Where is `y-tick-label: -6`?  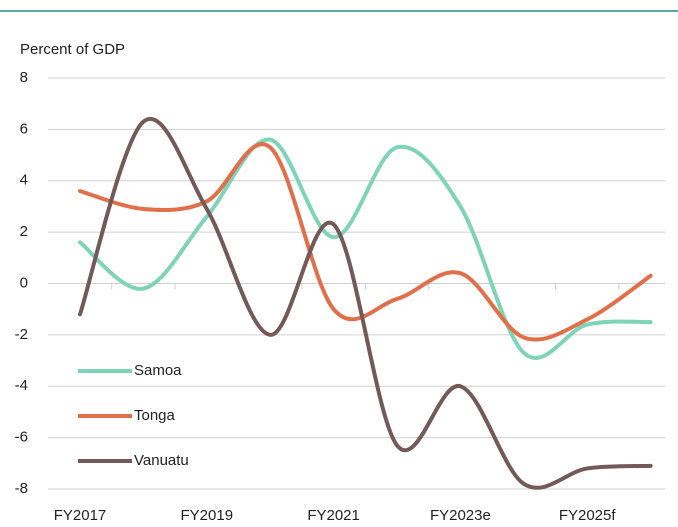
y-tick-label: -6 is located at coordinates (21, 437).